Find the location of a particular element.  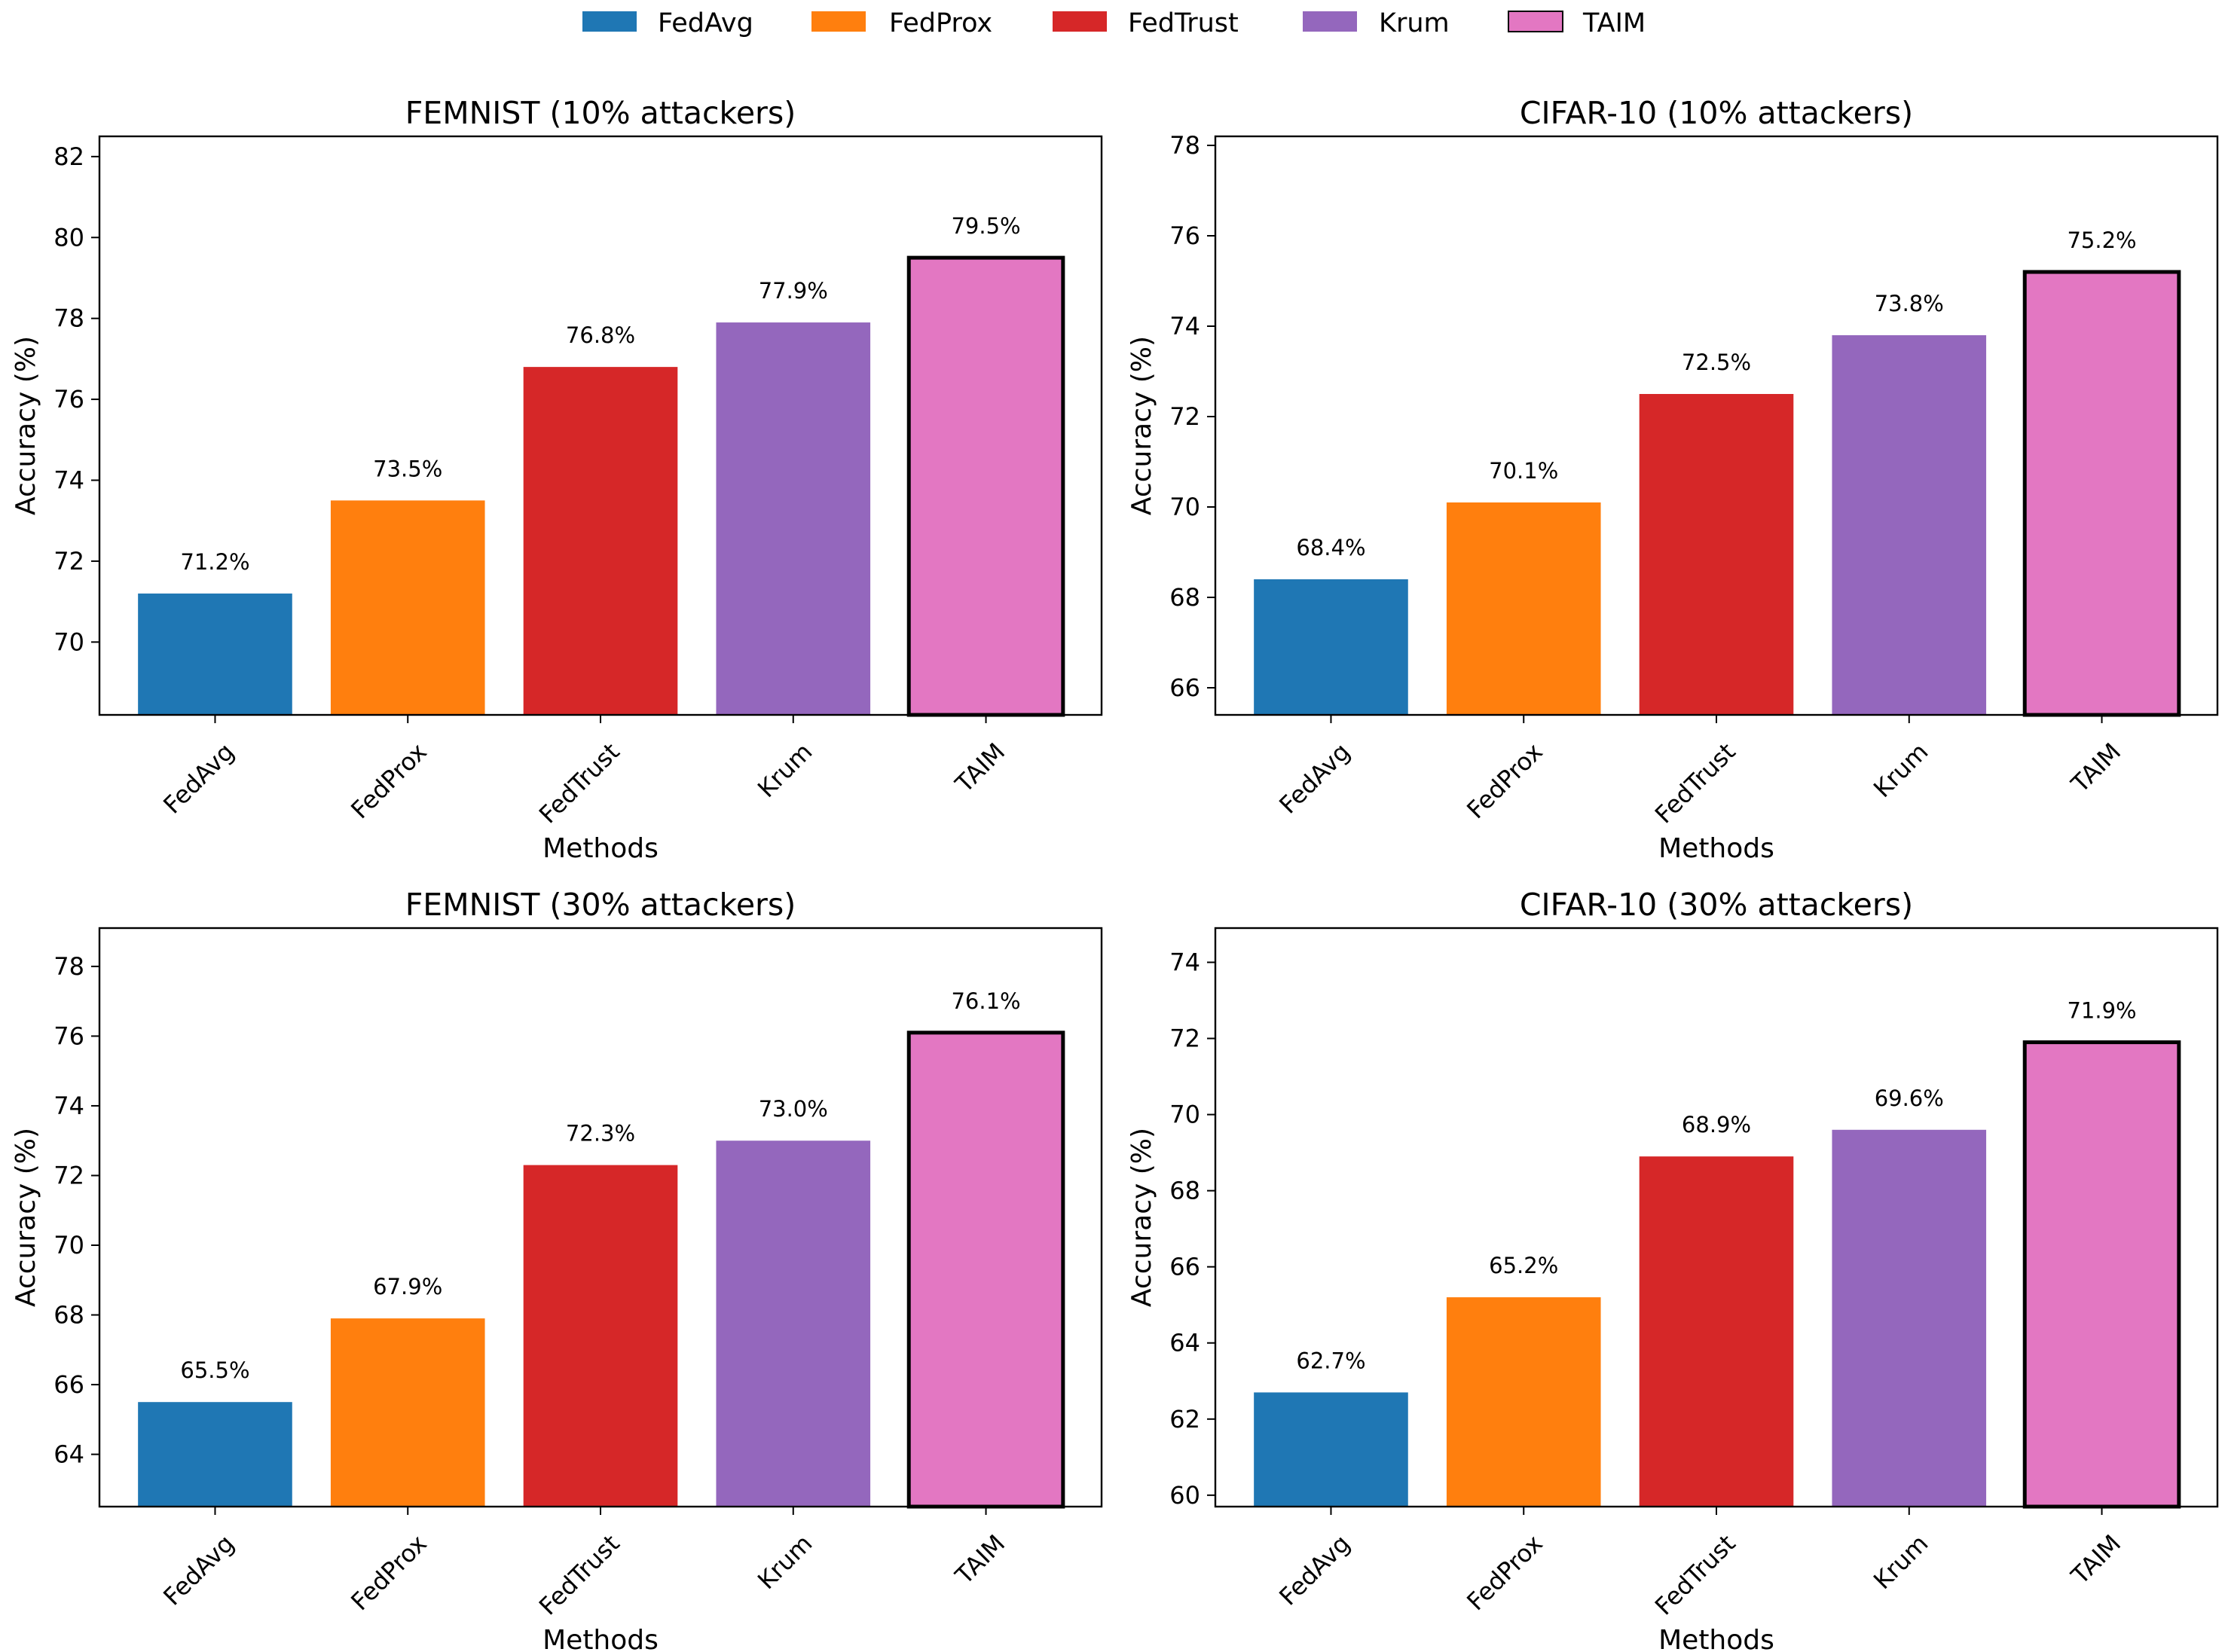

legend-swatch-fedprox is located at coordinates (838, 21).